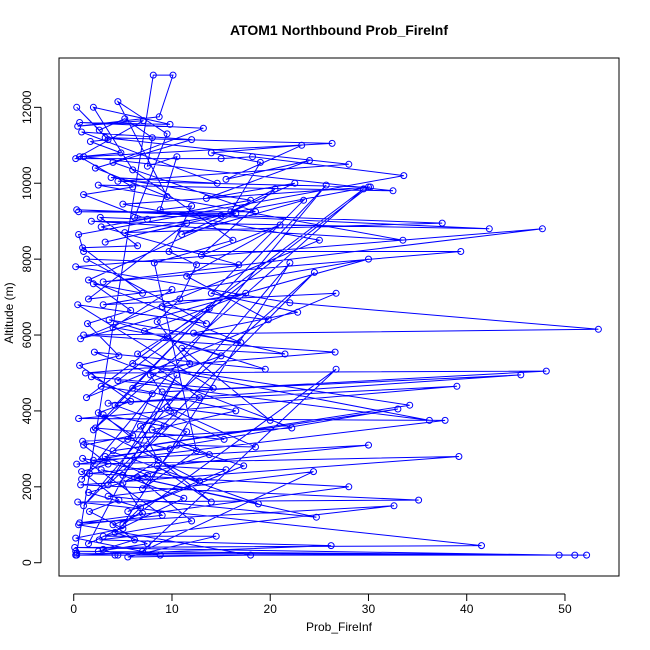 This screenshot has height=650, width=650. I want to click on y-tick-label: 6000, so click(27, 334).